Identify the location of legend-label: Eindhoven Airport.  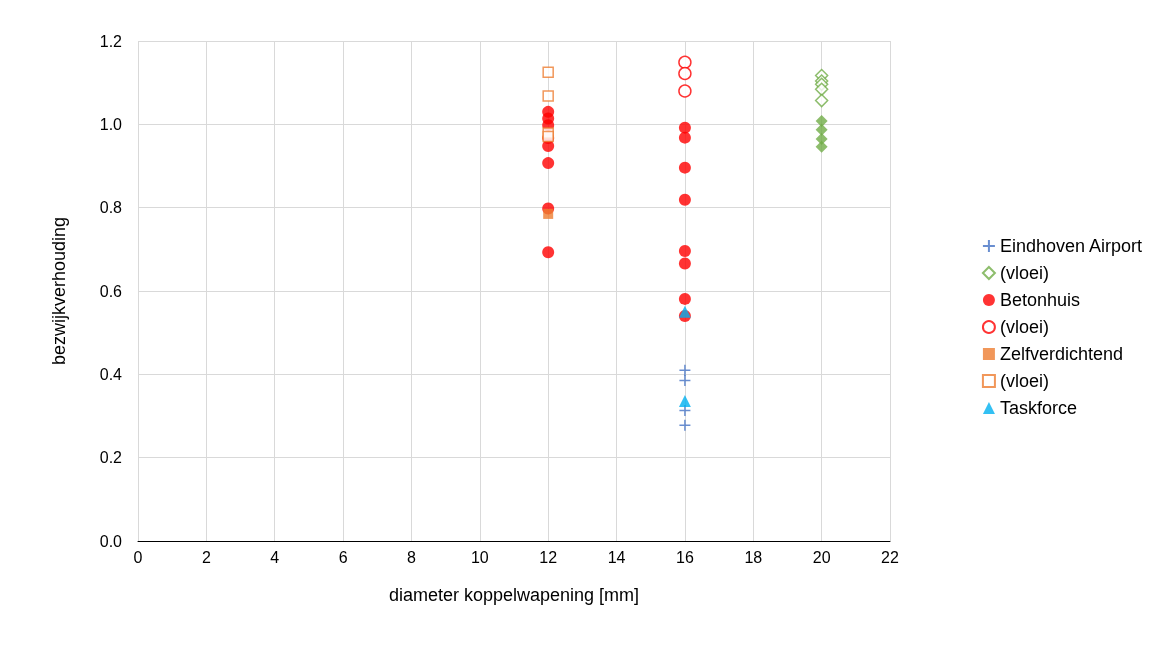
(1071, 246).